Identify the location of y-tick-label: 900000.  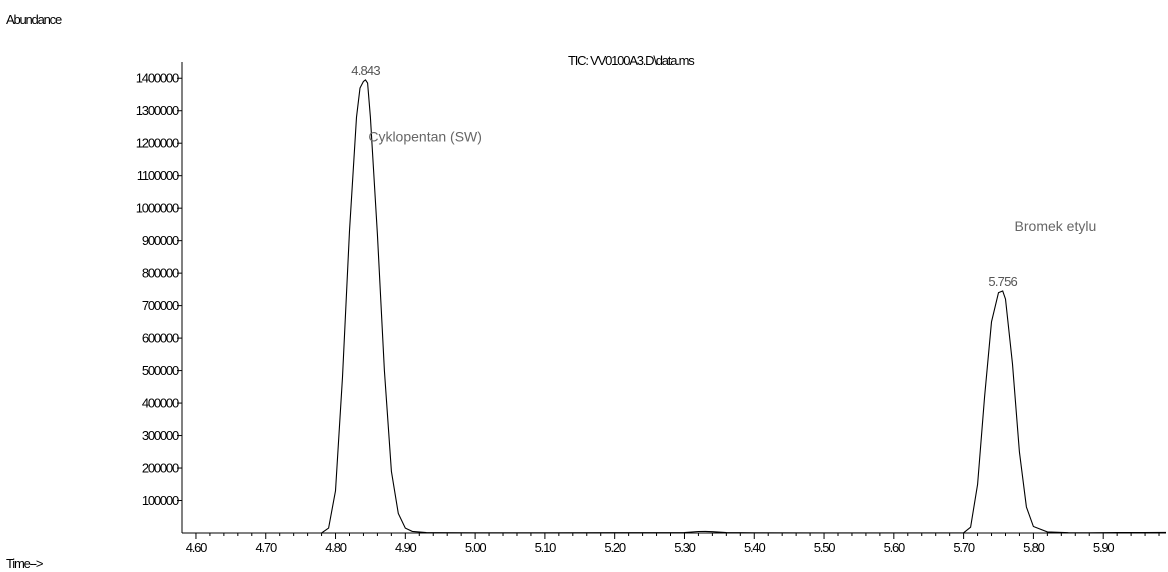
(160, 240).